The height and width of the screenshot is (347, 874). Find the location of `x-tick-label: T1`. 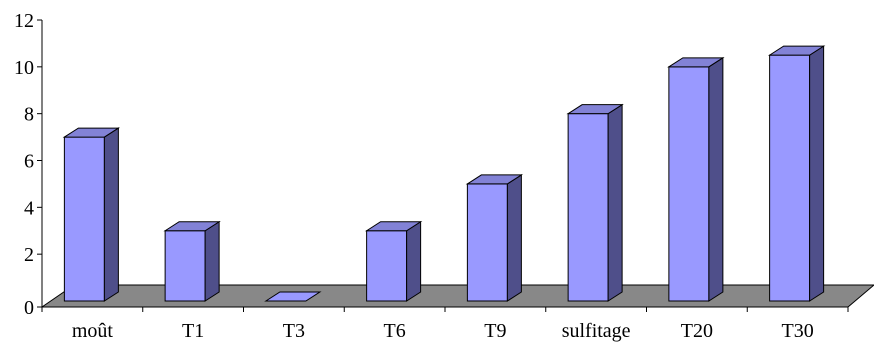

x-tick-label: T1 is located at coordinates (193, 331).